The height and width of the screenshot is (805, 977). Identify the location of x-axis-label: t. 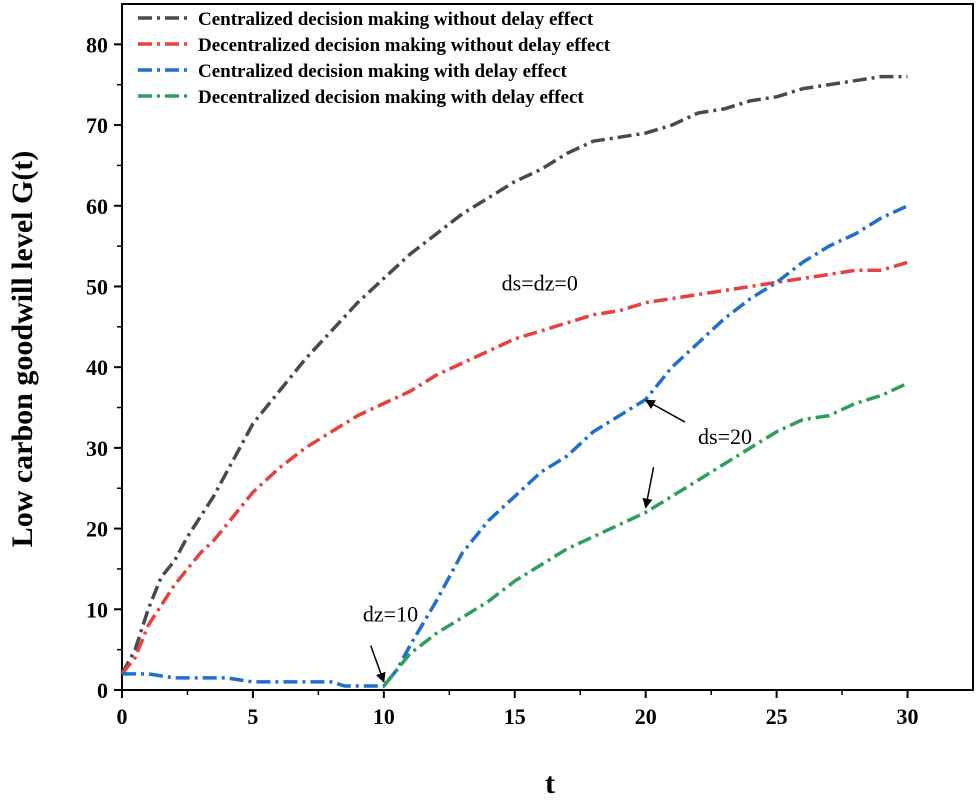
(550, 783).